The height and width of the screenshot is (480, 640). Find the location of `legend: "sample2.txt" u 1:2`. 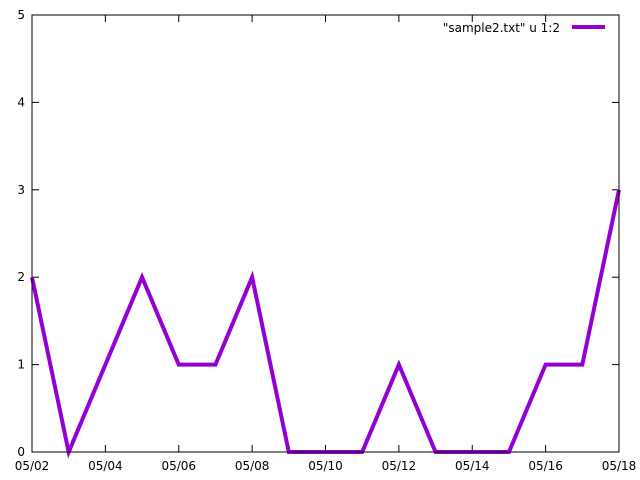

legend: "sample2.txt" u 1:2 is located at coordinates (524, 28).